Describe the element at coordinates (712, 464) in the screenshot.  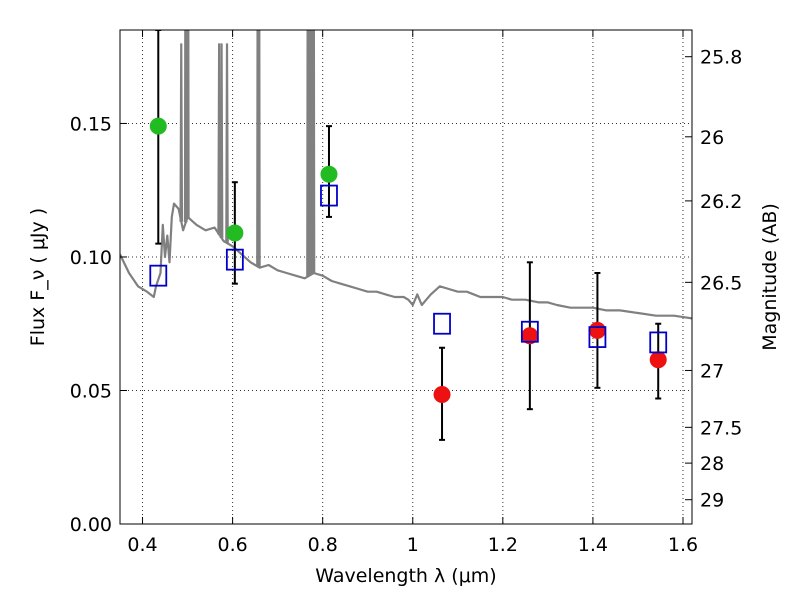
I see `right-tick-label: 28` at that location.